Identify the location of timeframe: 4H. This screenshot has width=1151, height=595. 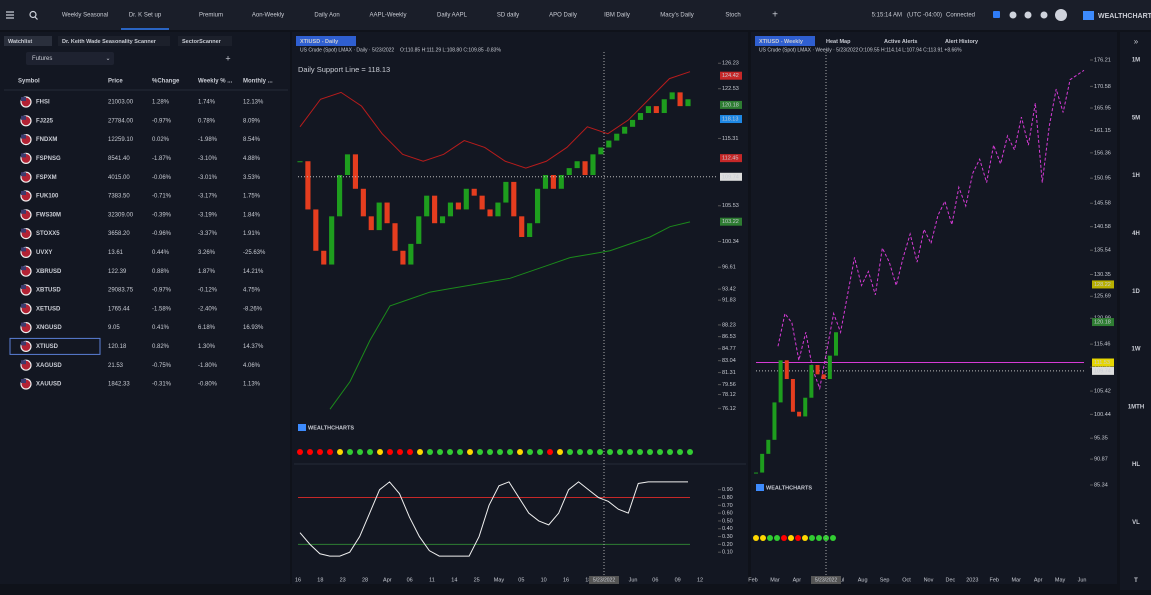
(1136, 234).